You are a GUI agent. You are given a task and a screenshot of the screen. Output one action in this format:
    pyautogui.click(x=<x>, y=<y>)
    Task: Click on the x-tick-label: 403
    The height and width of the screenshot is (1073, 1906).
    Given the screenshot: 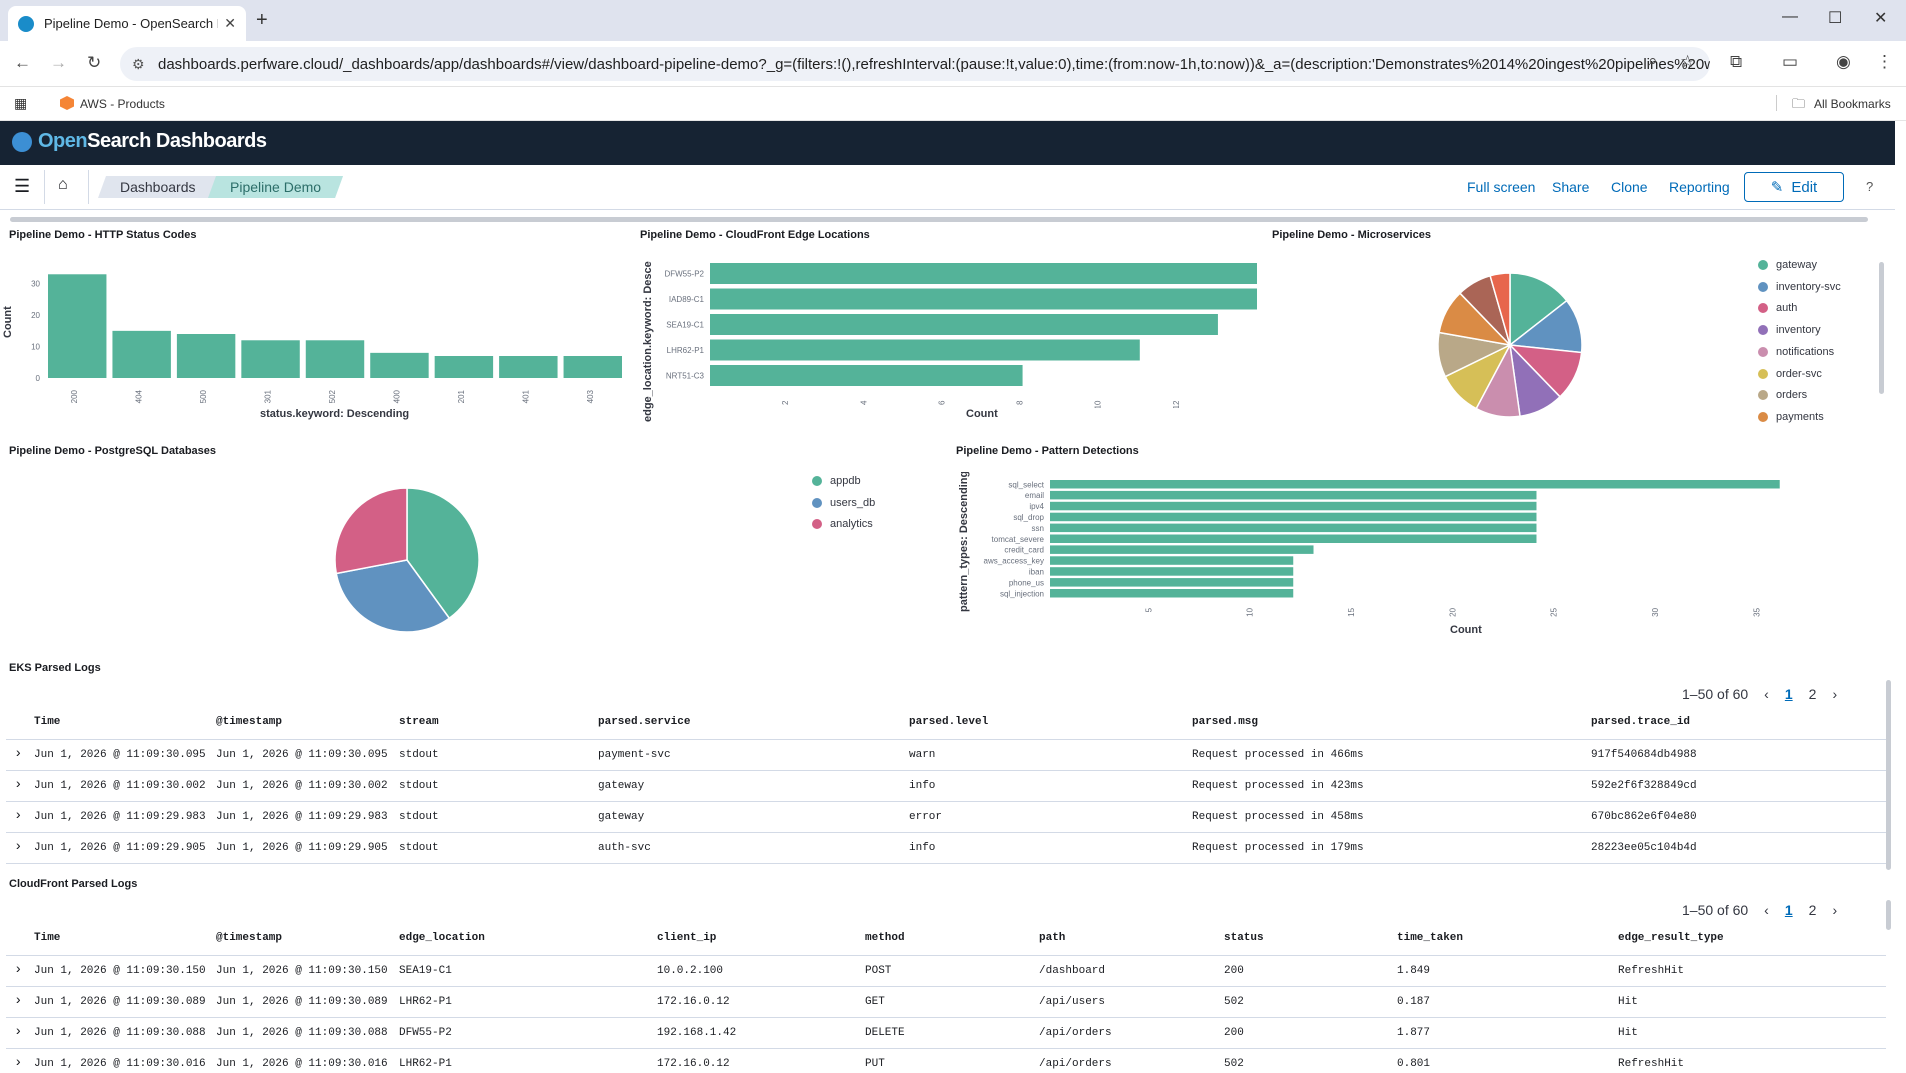 What is the action you would take?
    pyautogui.click(x=590, y=396)
    